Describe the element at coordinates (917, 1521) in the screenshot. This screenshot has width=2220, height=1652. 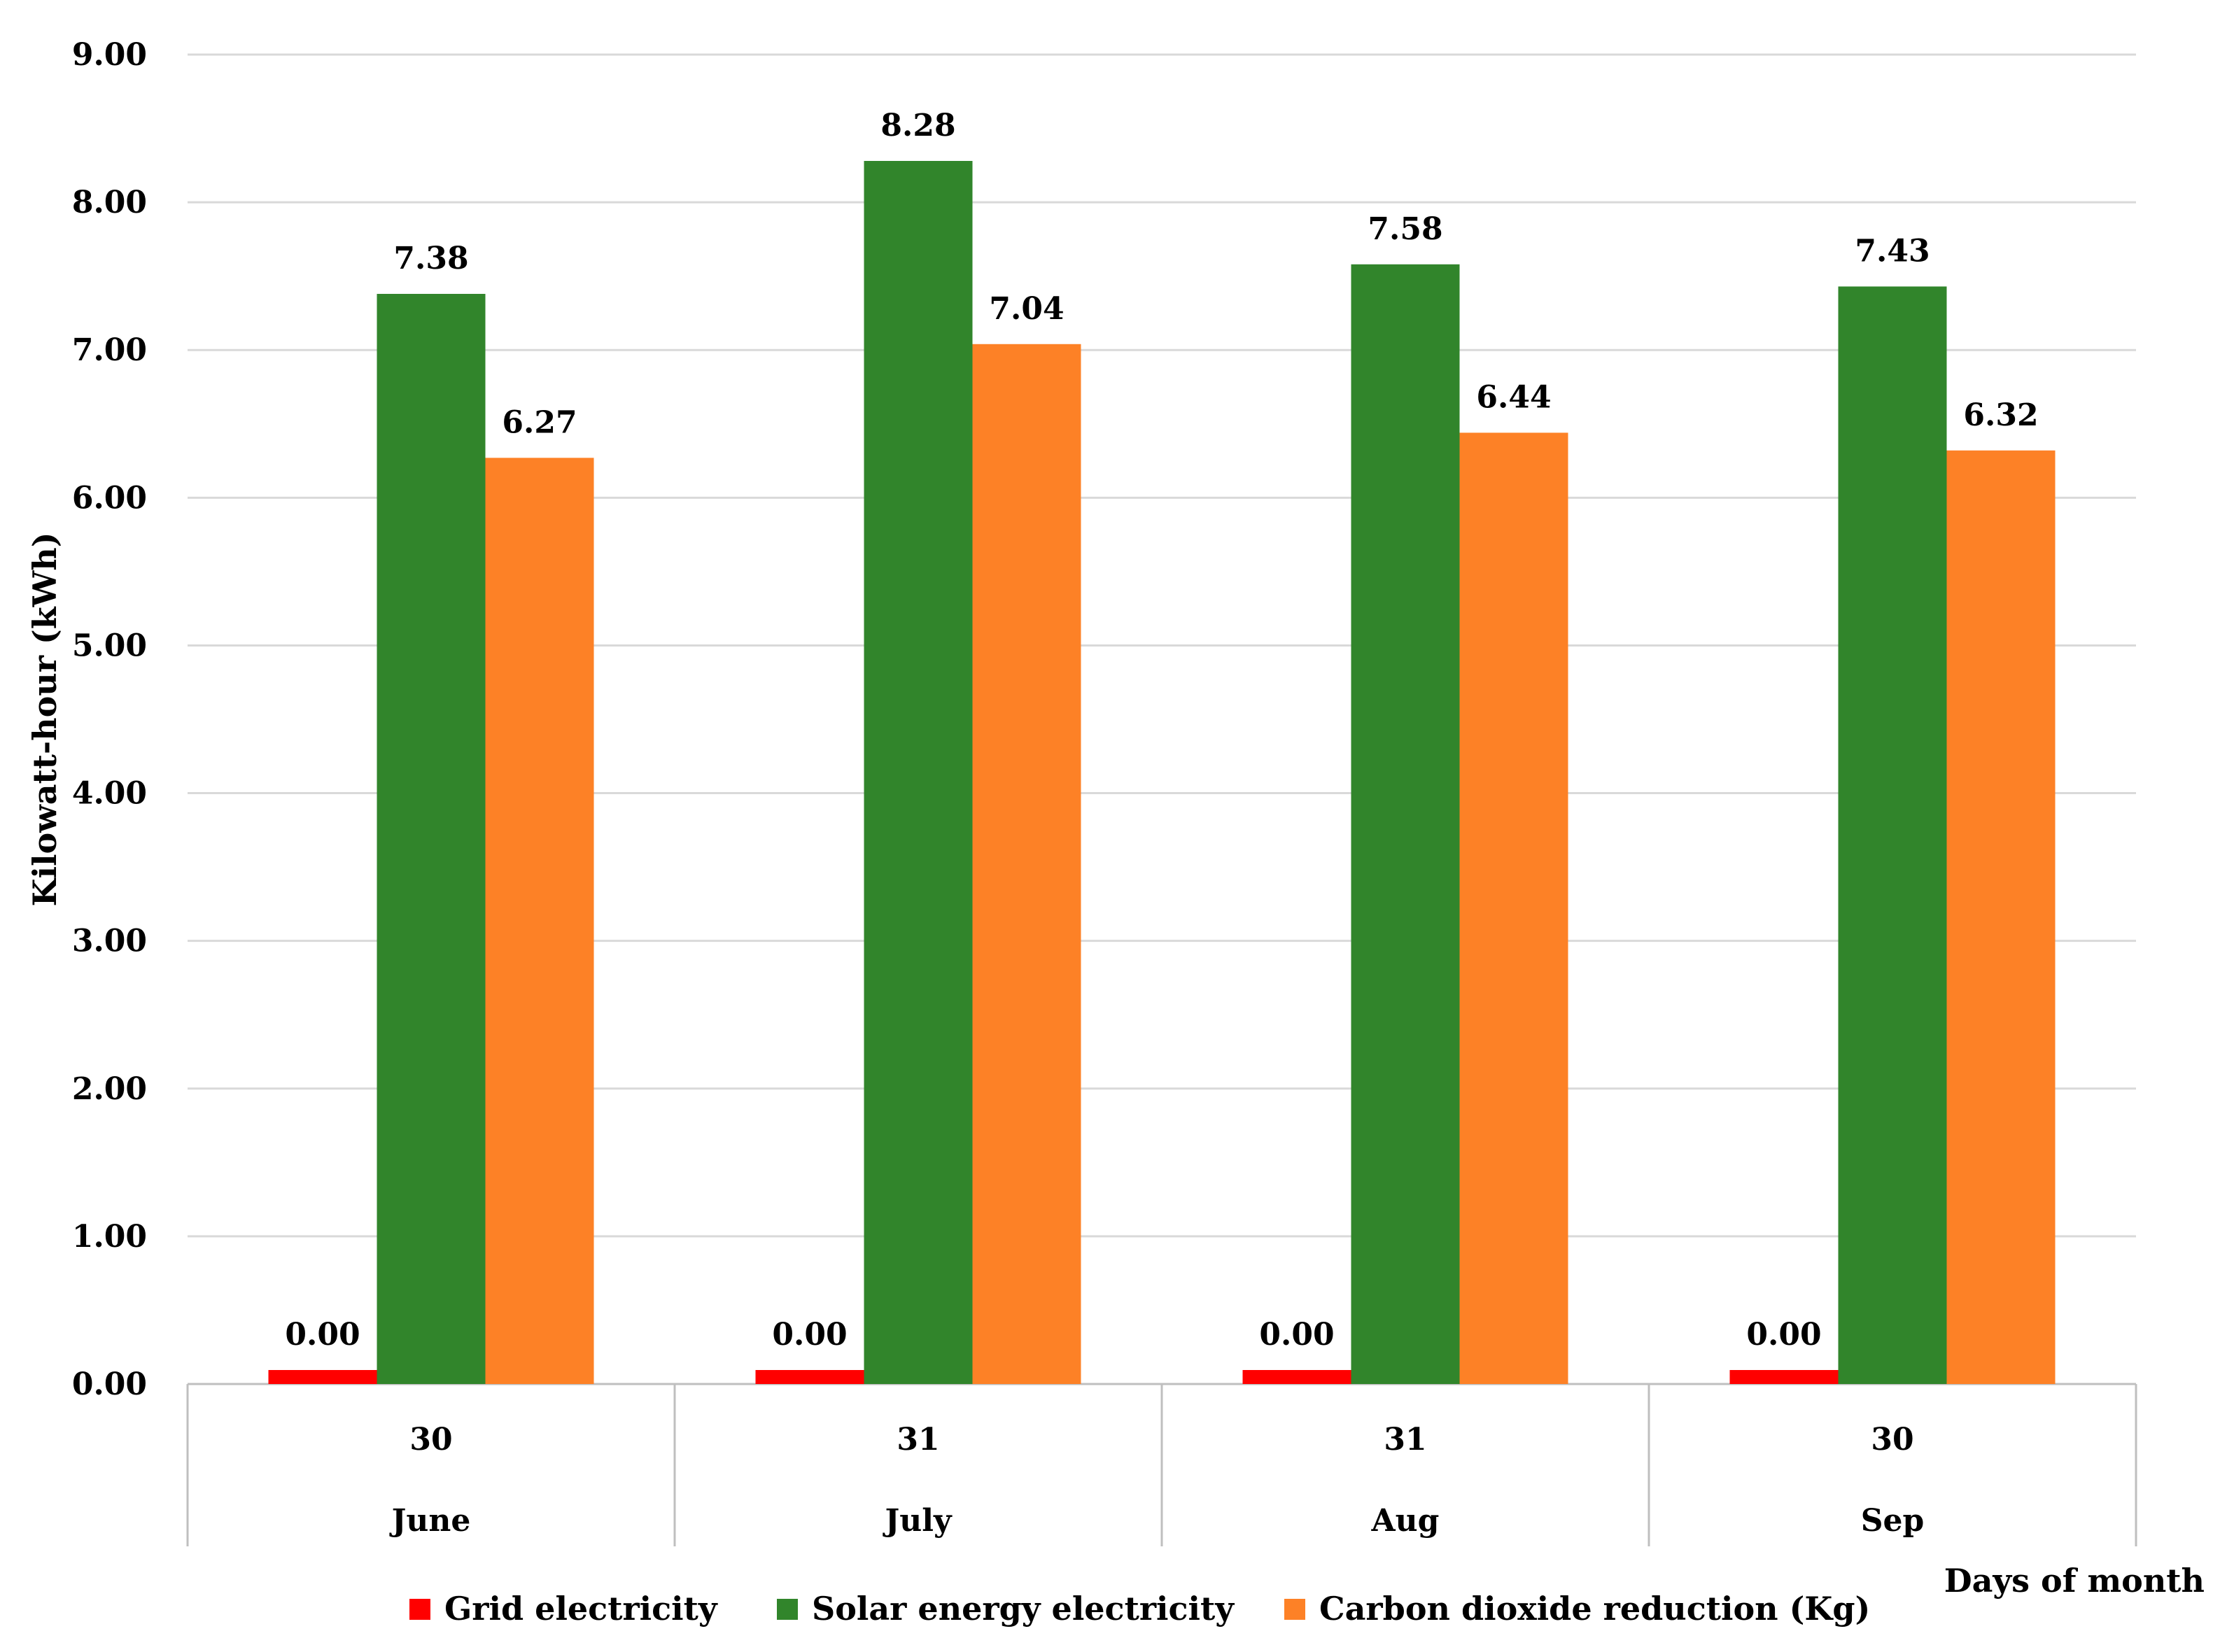
I see `x-tick-month: July` at that location.